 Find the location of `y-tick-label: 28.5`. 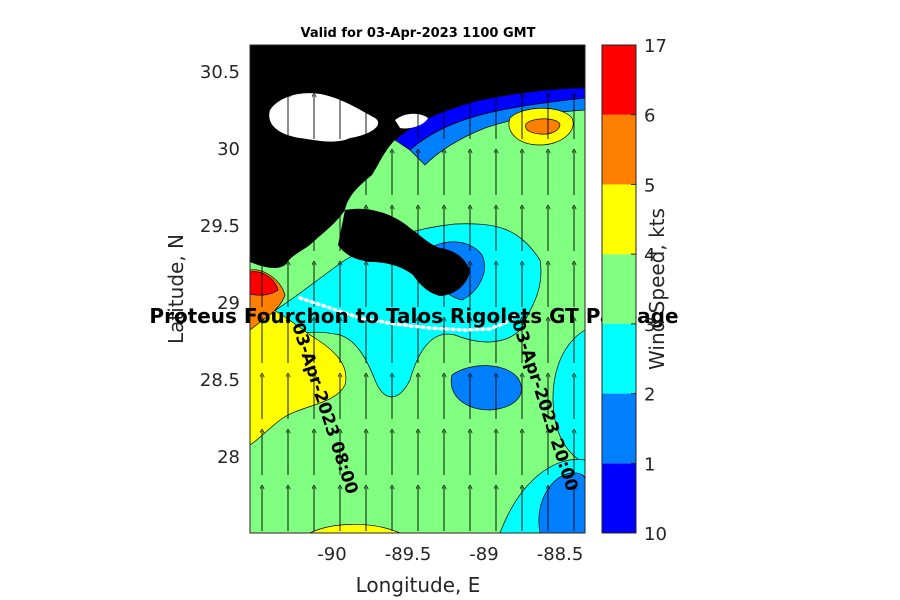

y-tick-label: 28.5 is located at coordinates (220, 380).